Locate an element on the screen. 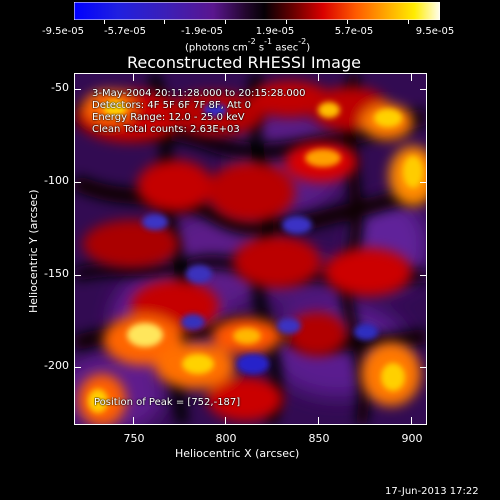 Image resolution: width=500 pixels, height=500 pixels. ytick-label-3: -150 is located at coordinates (52, 274).